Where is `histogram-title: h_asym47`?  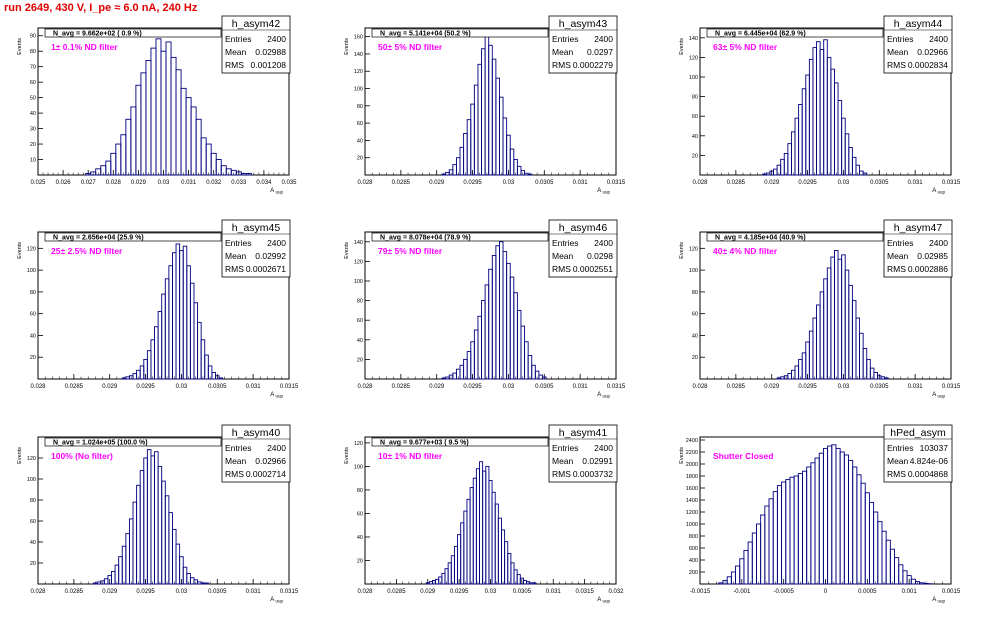
histogram-title: h_asym47 is located at coordinates (918, 228).